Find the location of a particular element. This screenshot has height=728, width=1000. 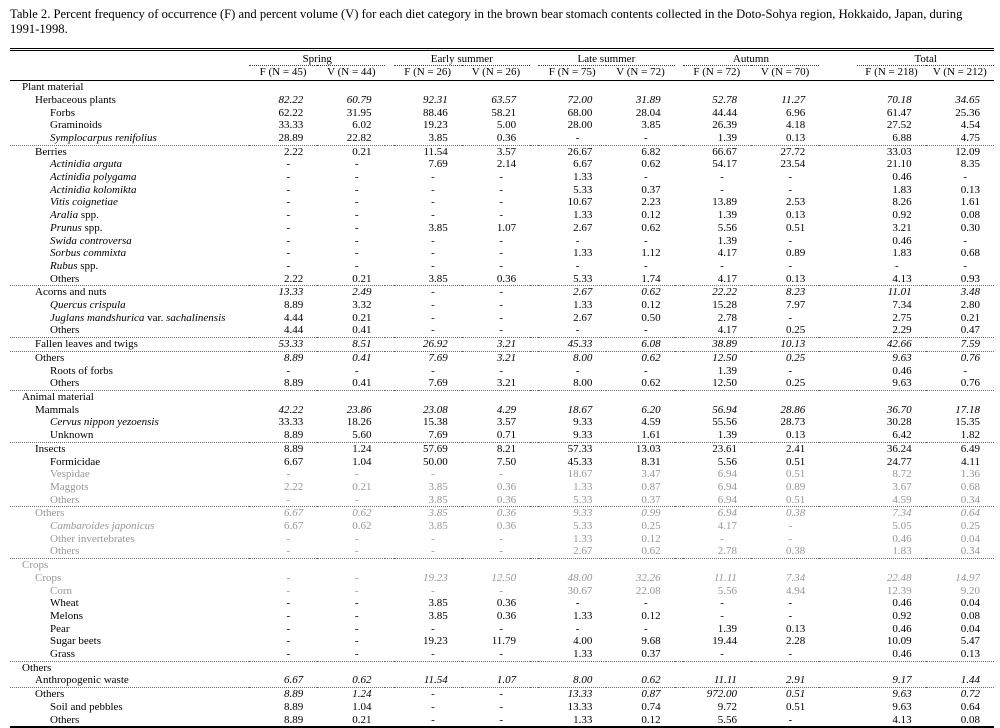

value-cell: 22.08 is located at coordinates (648, 590).